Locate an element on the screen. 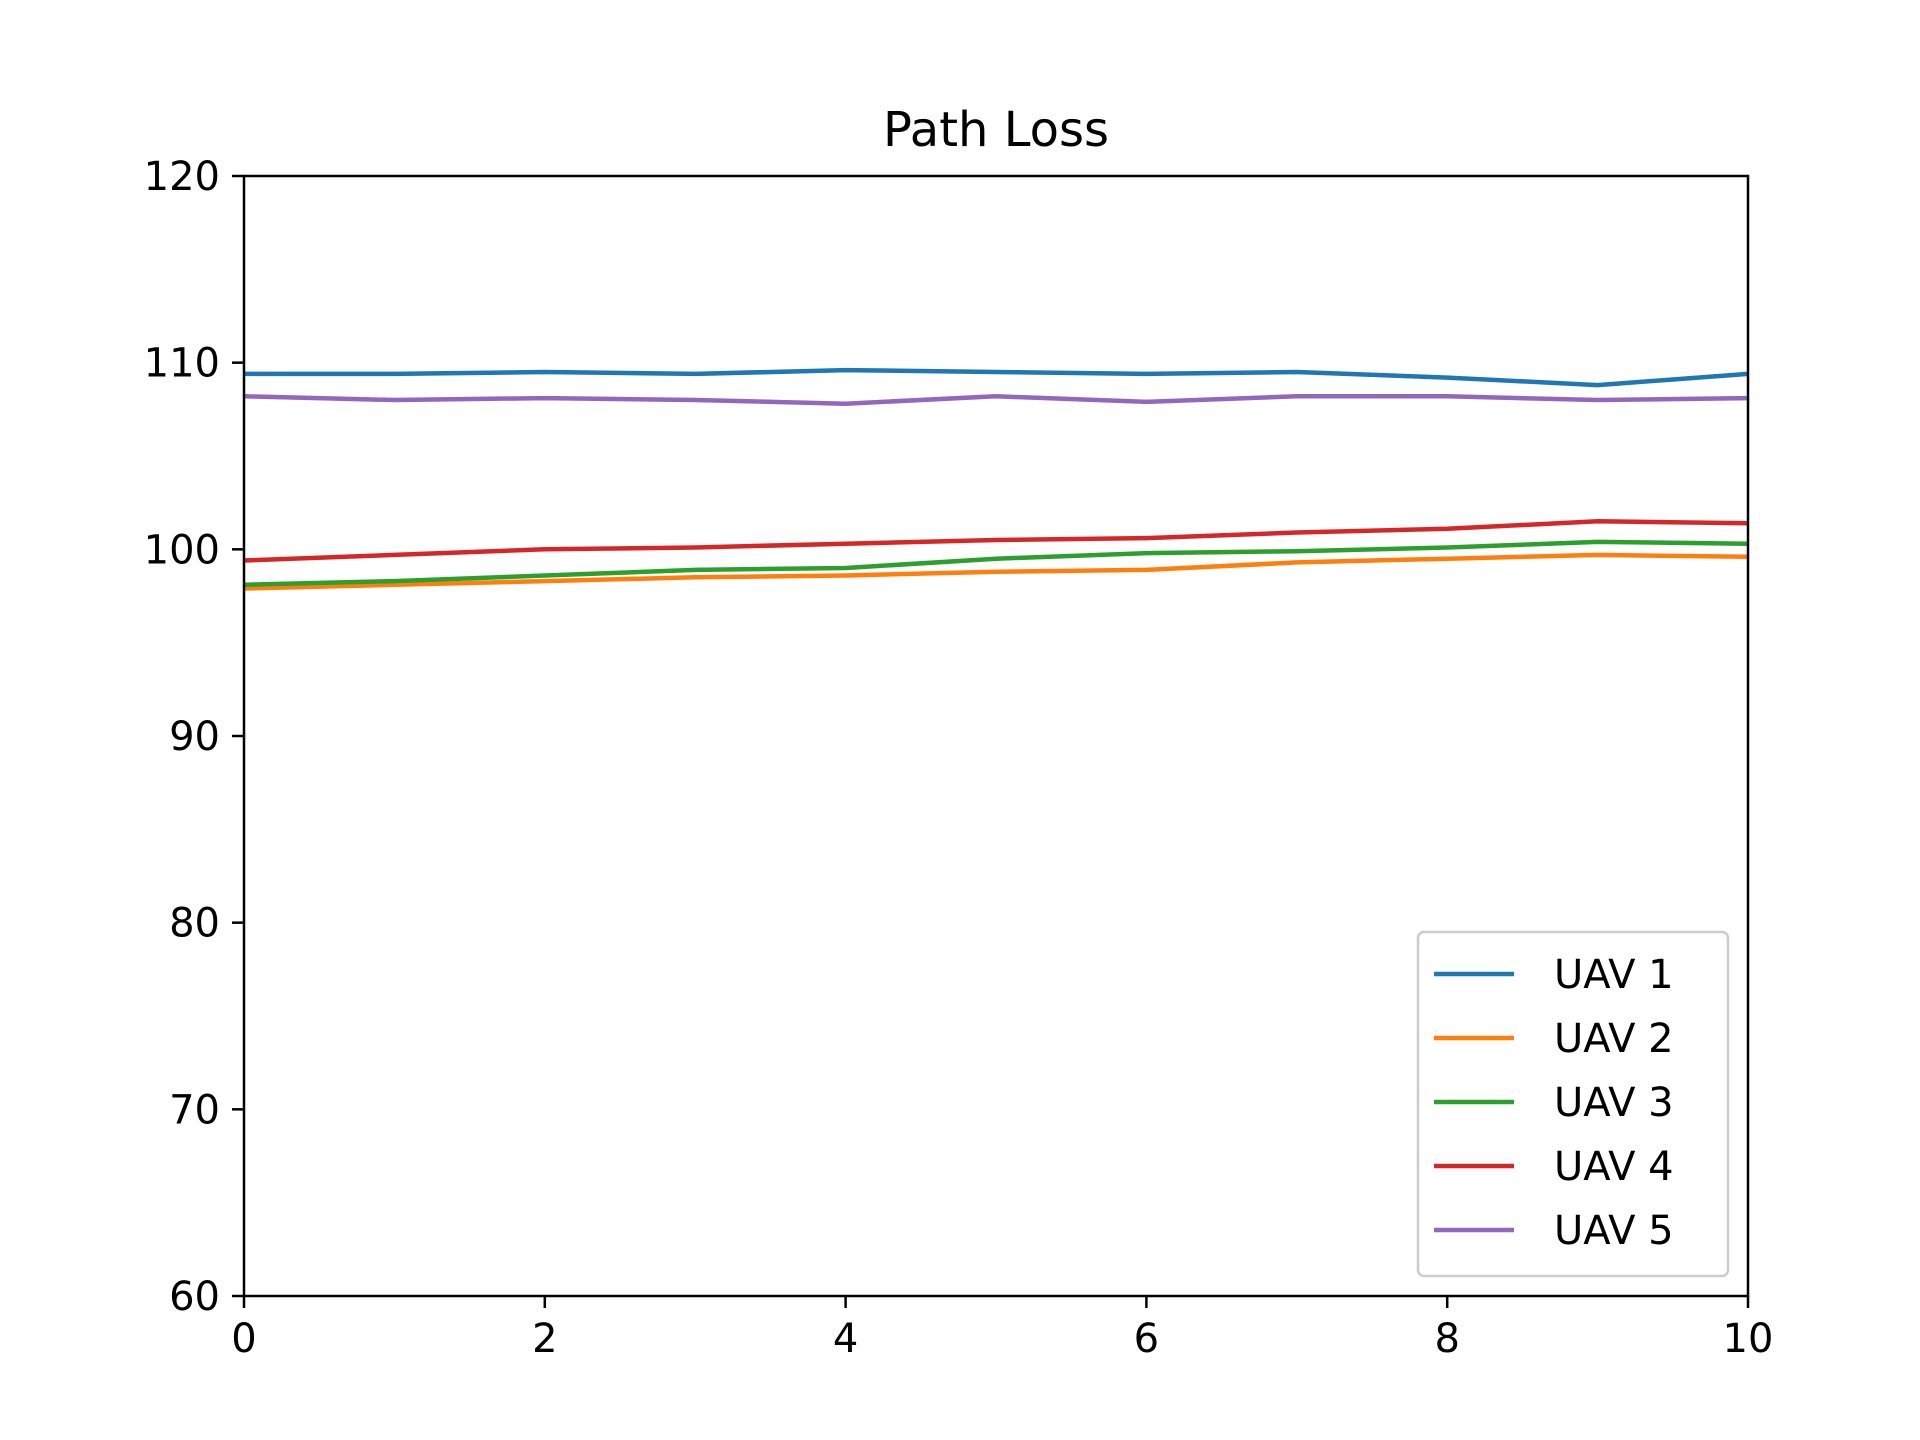  legend-box is located at coordinates (1573, 1104).